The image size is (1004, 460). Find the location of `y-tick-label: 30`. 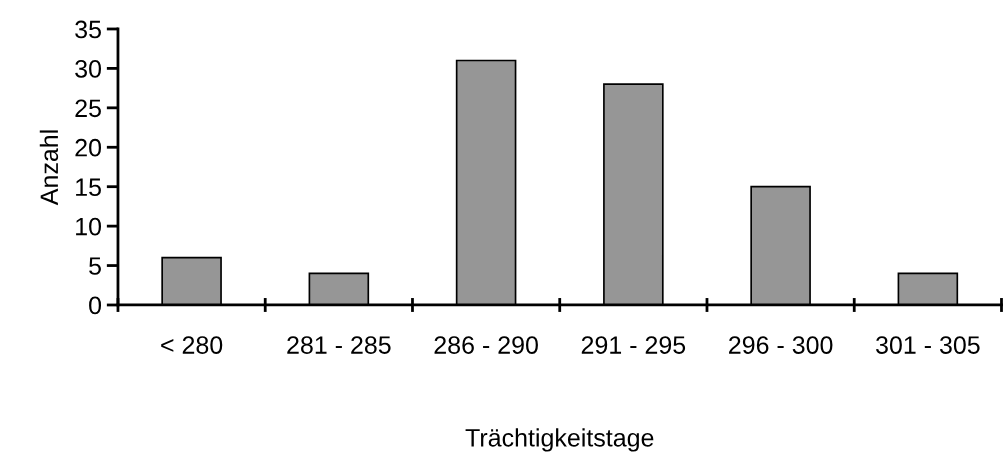

y-tick-label: 30 is located at coordinates (88, 69).